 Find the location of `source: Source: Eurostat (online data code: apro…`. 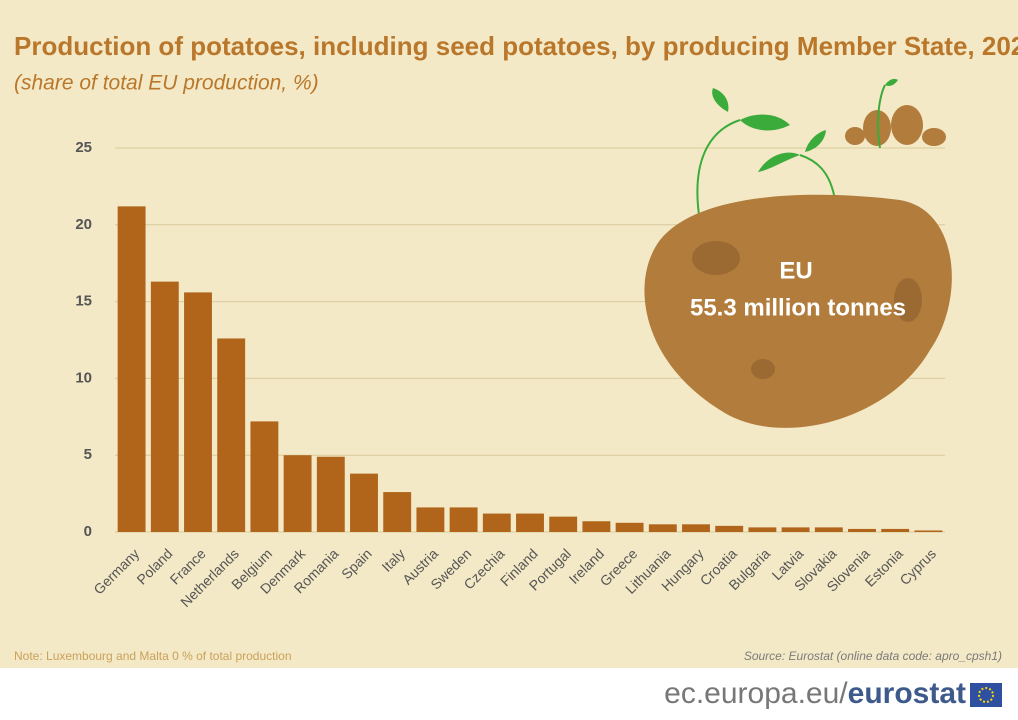

source: Source: Eurostat (online data code: apro… is located at coordinates (873, 656).